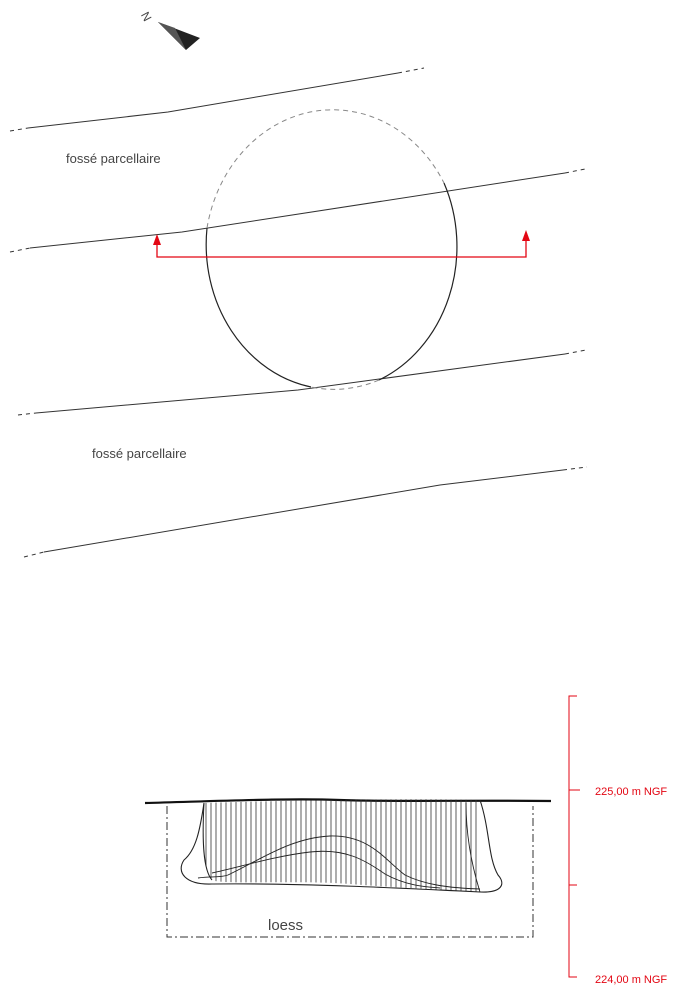  I want to click on scale-label-upper: 225,00 m NGF, so click(631, 792).